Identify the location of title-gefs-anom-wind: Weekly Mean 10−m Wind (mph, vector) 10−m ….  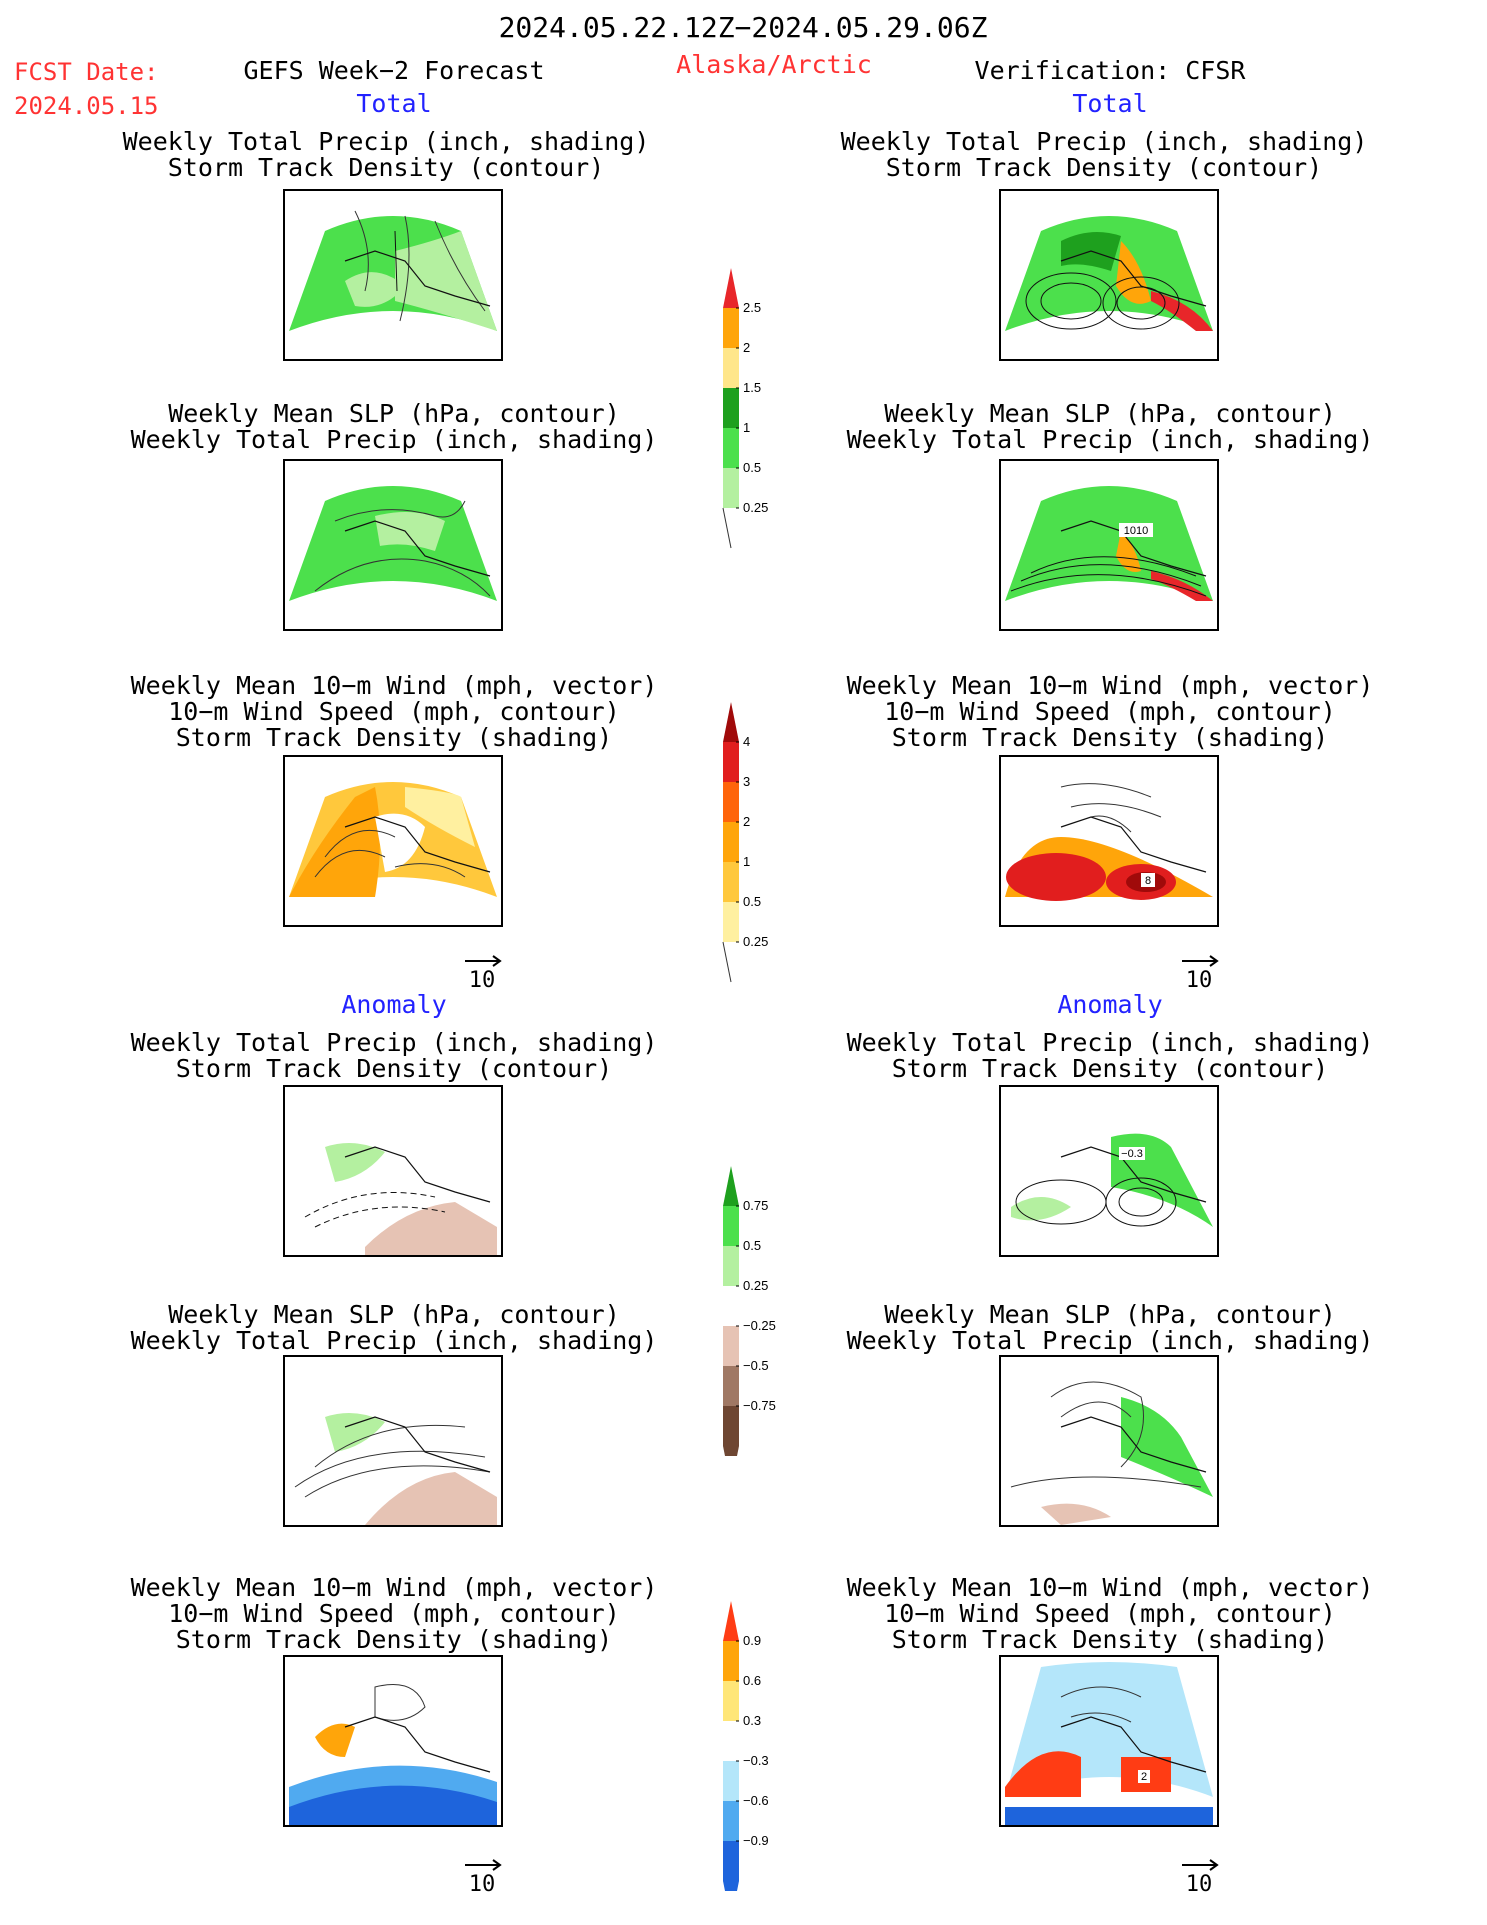
(394, 1613).